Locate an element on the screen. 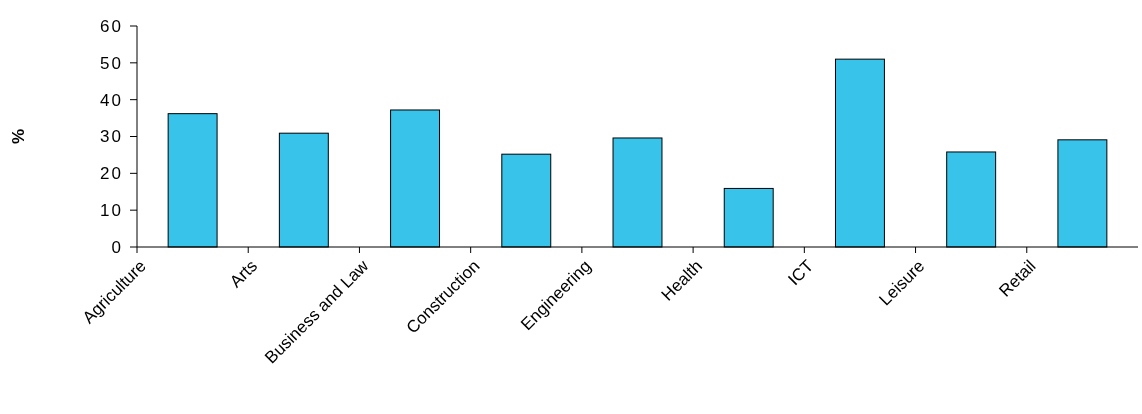 Image resolution: width=1142 pixels, height=414 pixels. y-axis-title: % is located at coordinates (18, 136).